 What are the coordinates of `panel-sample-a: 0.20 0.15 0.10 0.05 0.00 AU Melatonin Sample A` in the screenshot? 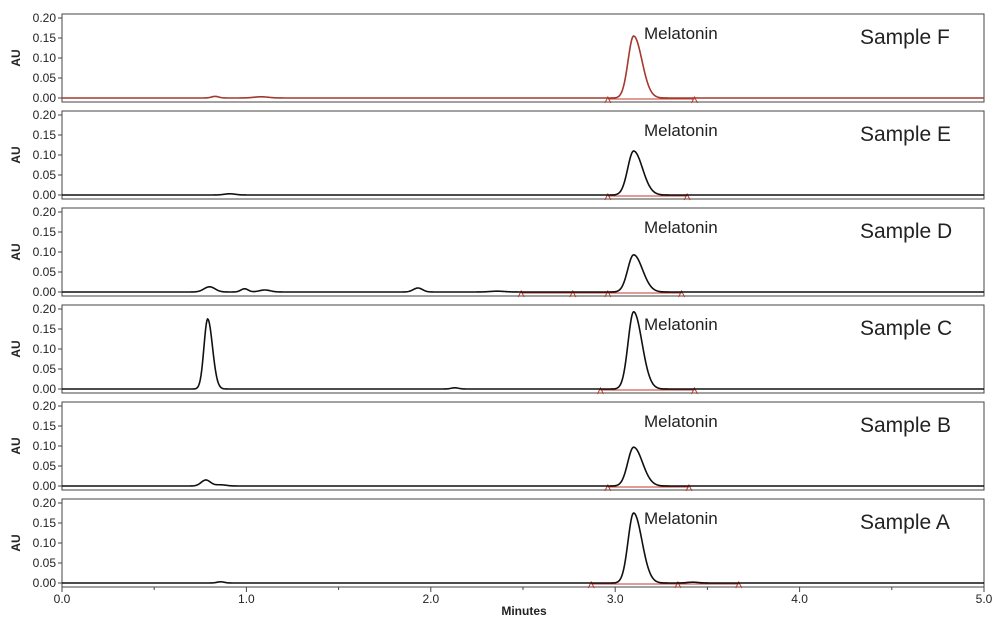 It's located at (497, 543).